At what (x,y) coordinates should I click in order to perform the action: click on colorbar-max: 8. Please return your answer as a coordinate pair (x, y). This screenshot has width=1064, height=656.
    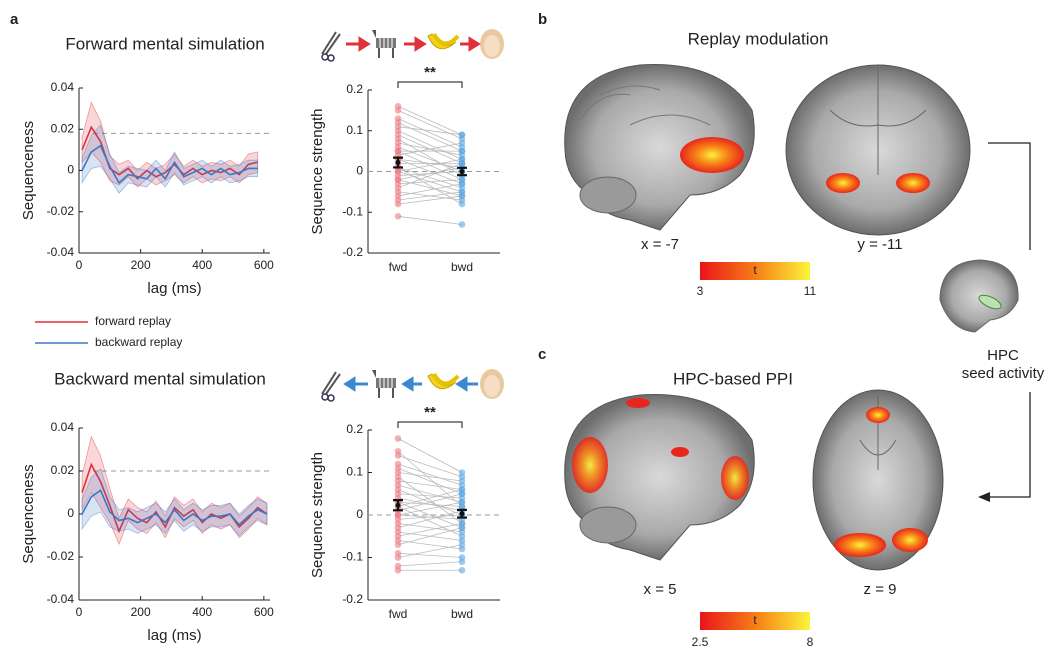
    Looking at the image, I should click on (810, 642).